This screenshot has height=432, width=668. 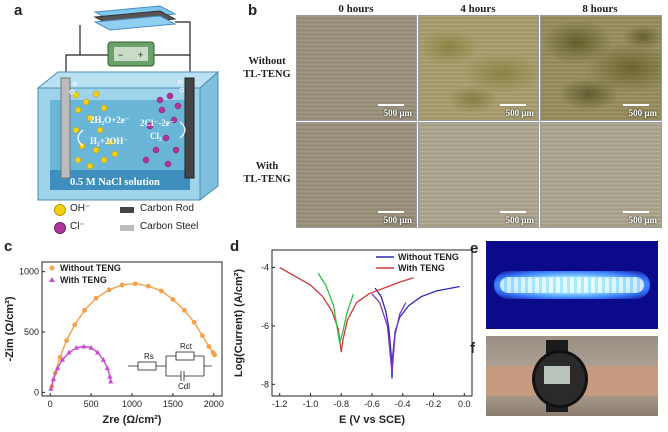 I want to click on column-header-8h: 8 hours, so click(x=600, y=9).